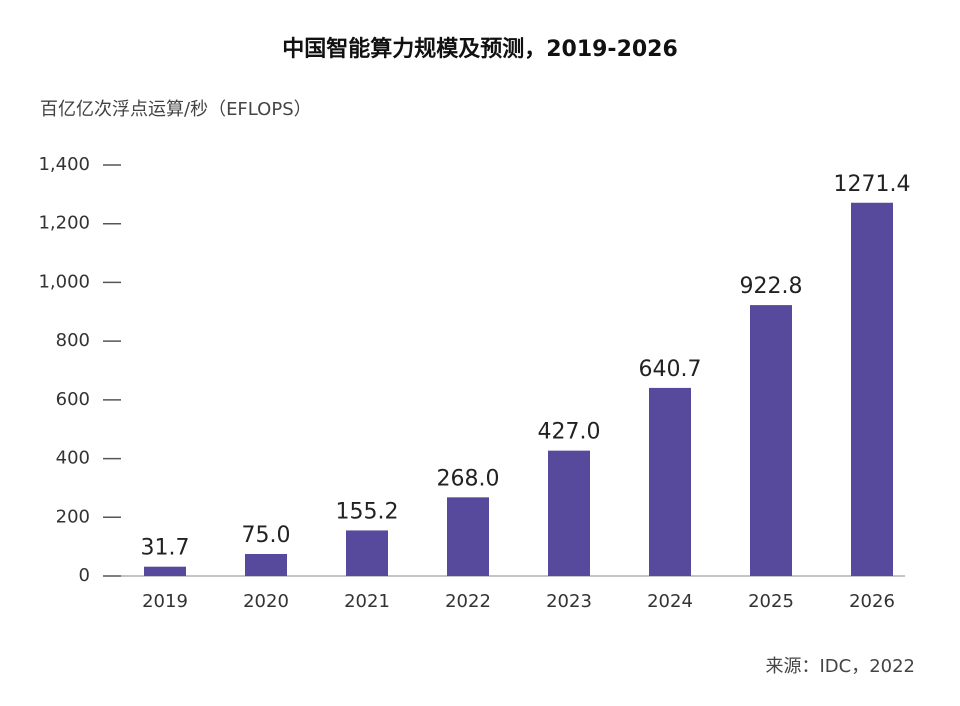 The width and height of the screenshot is (960, 706). I want to click on x-tick-label: 2025, so click(771, 601).